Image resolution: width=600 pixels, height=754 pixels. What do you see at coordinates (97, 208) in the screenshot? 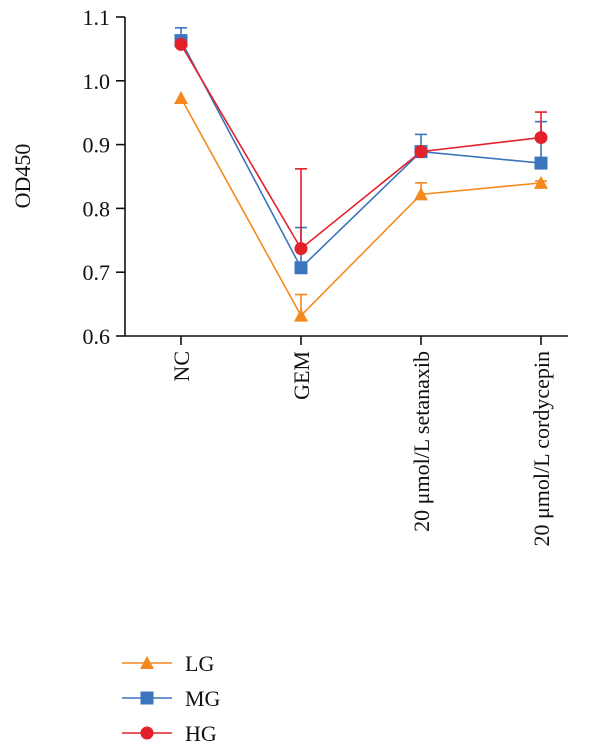
I see `y-tick-label: 0.8` at bounding box center [97, 208].